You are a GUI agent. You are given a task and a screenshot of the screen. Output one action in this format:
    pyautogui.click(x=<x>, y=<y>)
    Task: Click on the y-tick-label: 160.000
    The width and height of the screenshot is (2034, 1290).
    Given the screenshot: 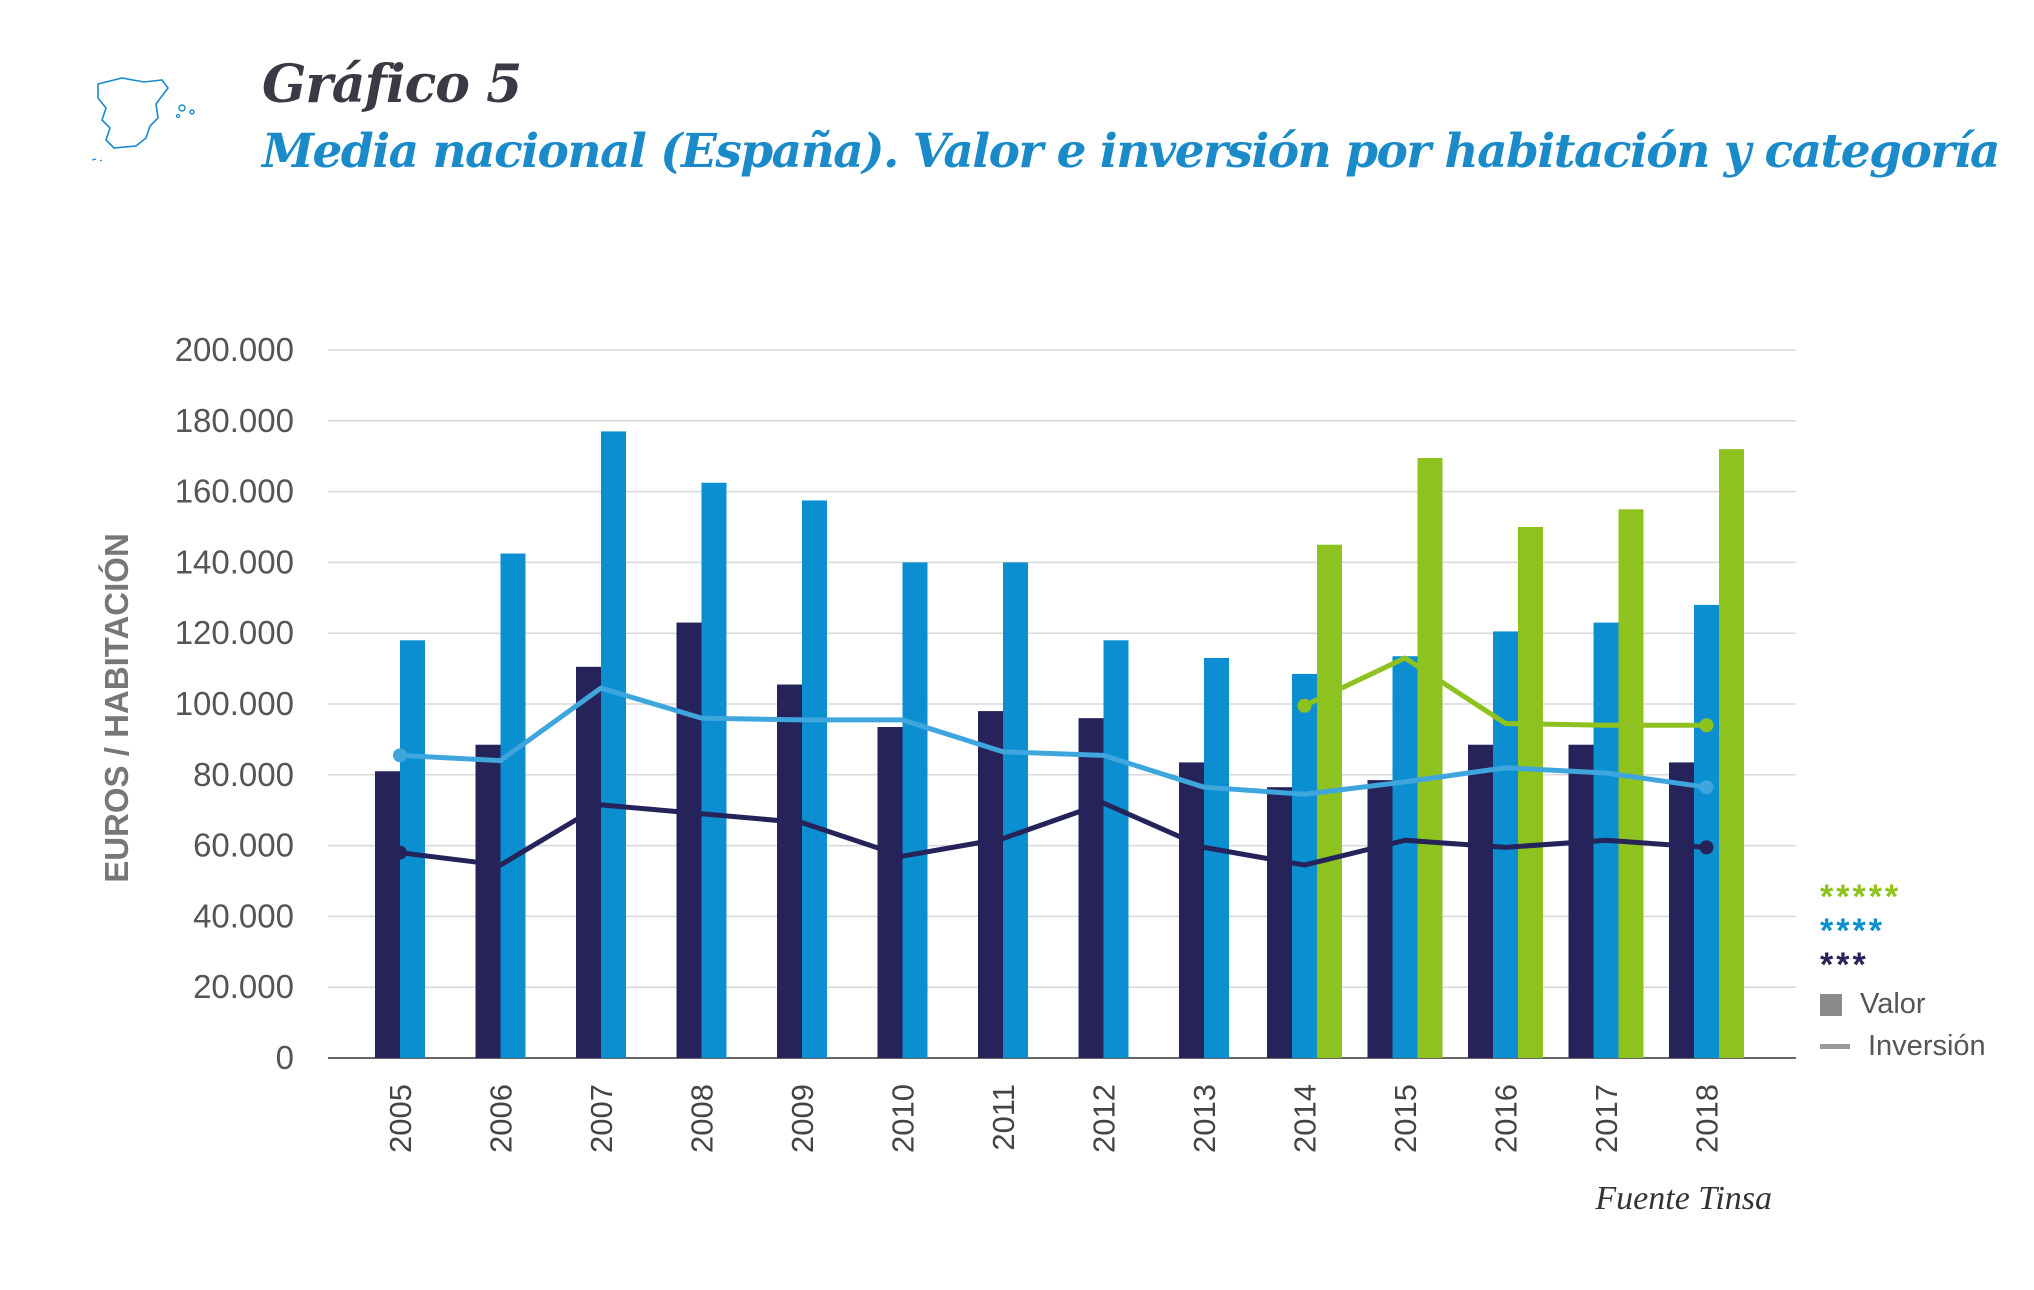 What is the action you would take?
    pyautogui.click(x=234, y=491)
    